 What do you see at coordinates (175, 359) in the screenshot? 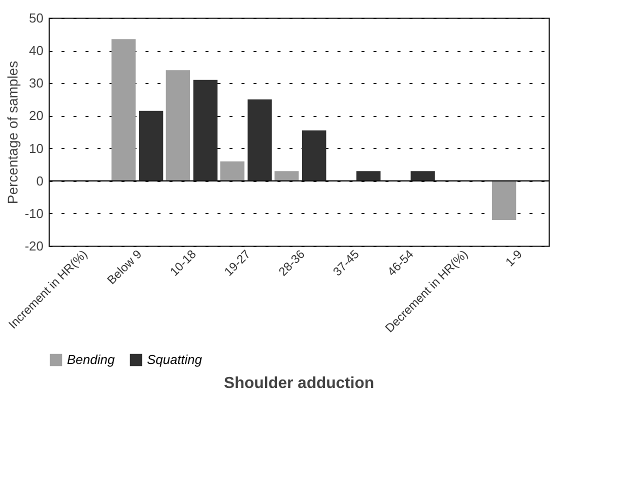
I see `legend-label: Squatting` at bounding box center [175, 359].